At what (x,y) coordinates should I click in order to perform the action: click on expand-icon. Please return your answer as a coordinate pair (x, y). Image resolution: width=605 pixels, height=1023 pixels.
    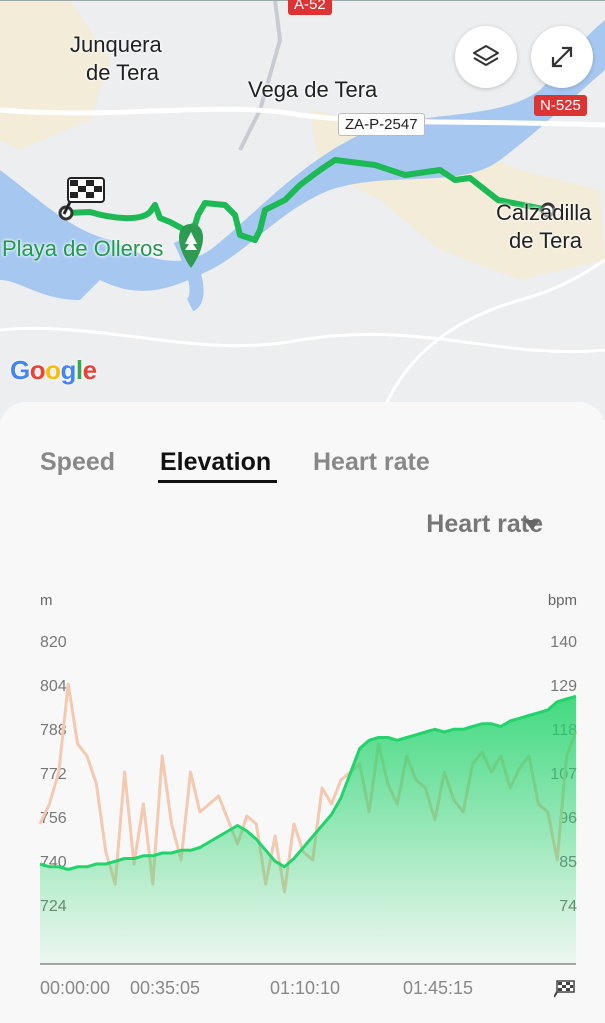
    Looking at the image, I should click on (562, 57).